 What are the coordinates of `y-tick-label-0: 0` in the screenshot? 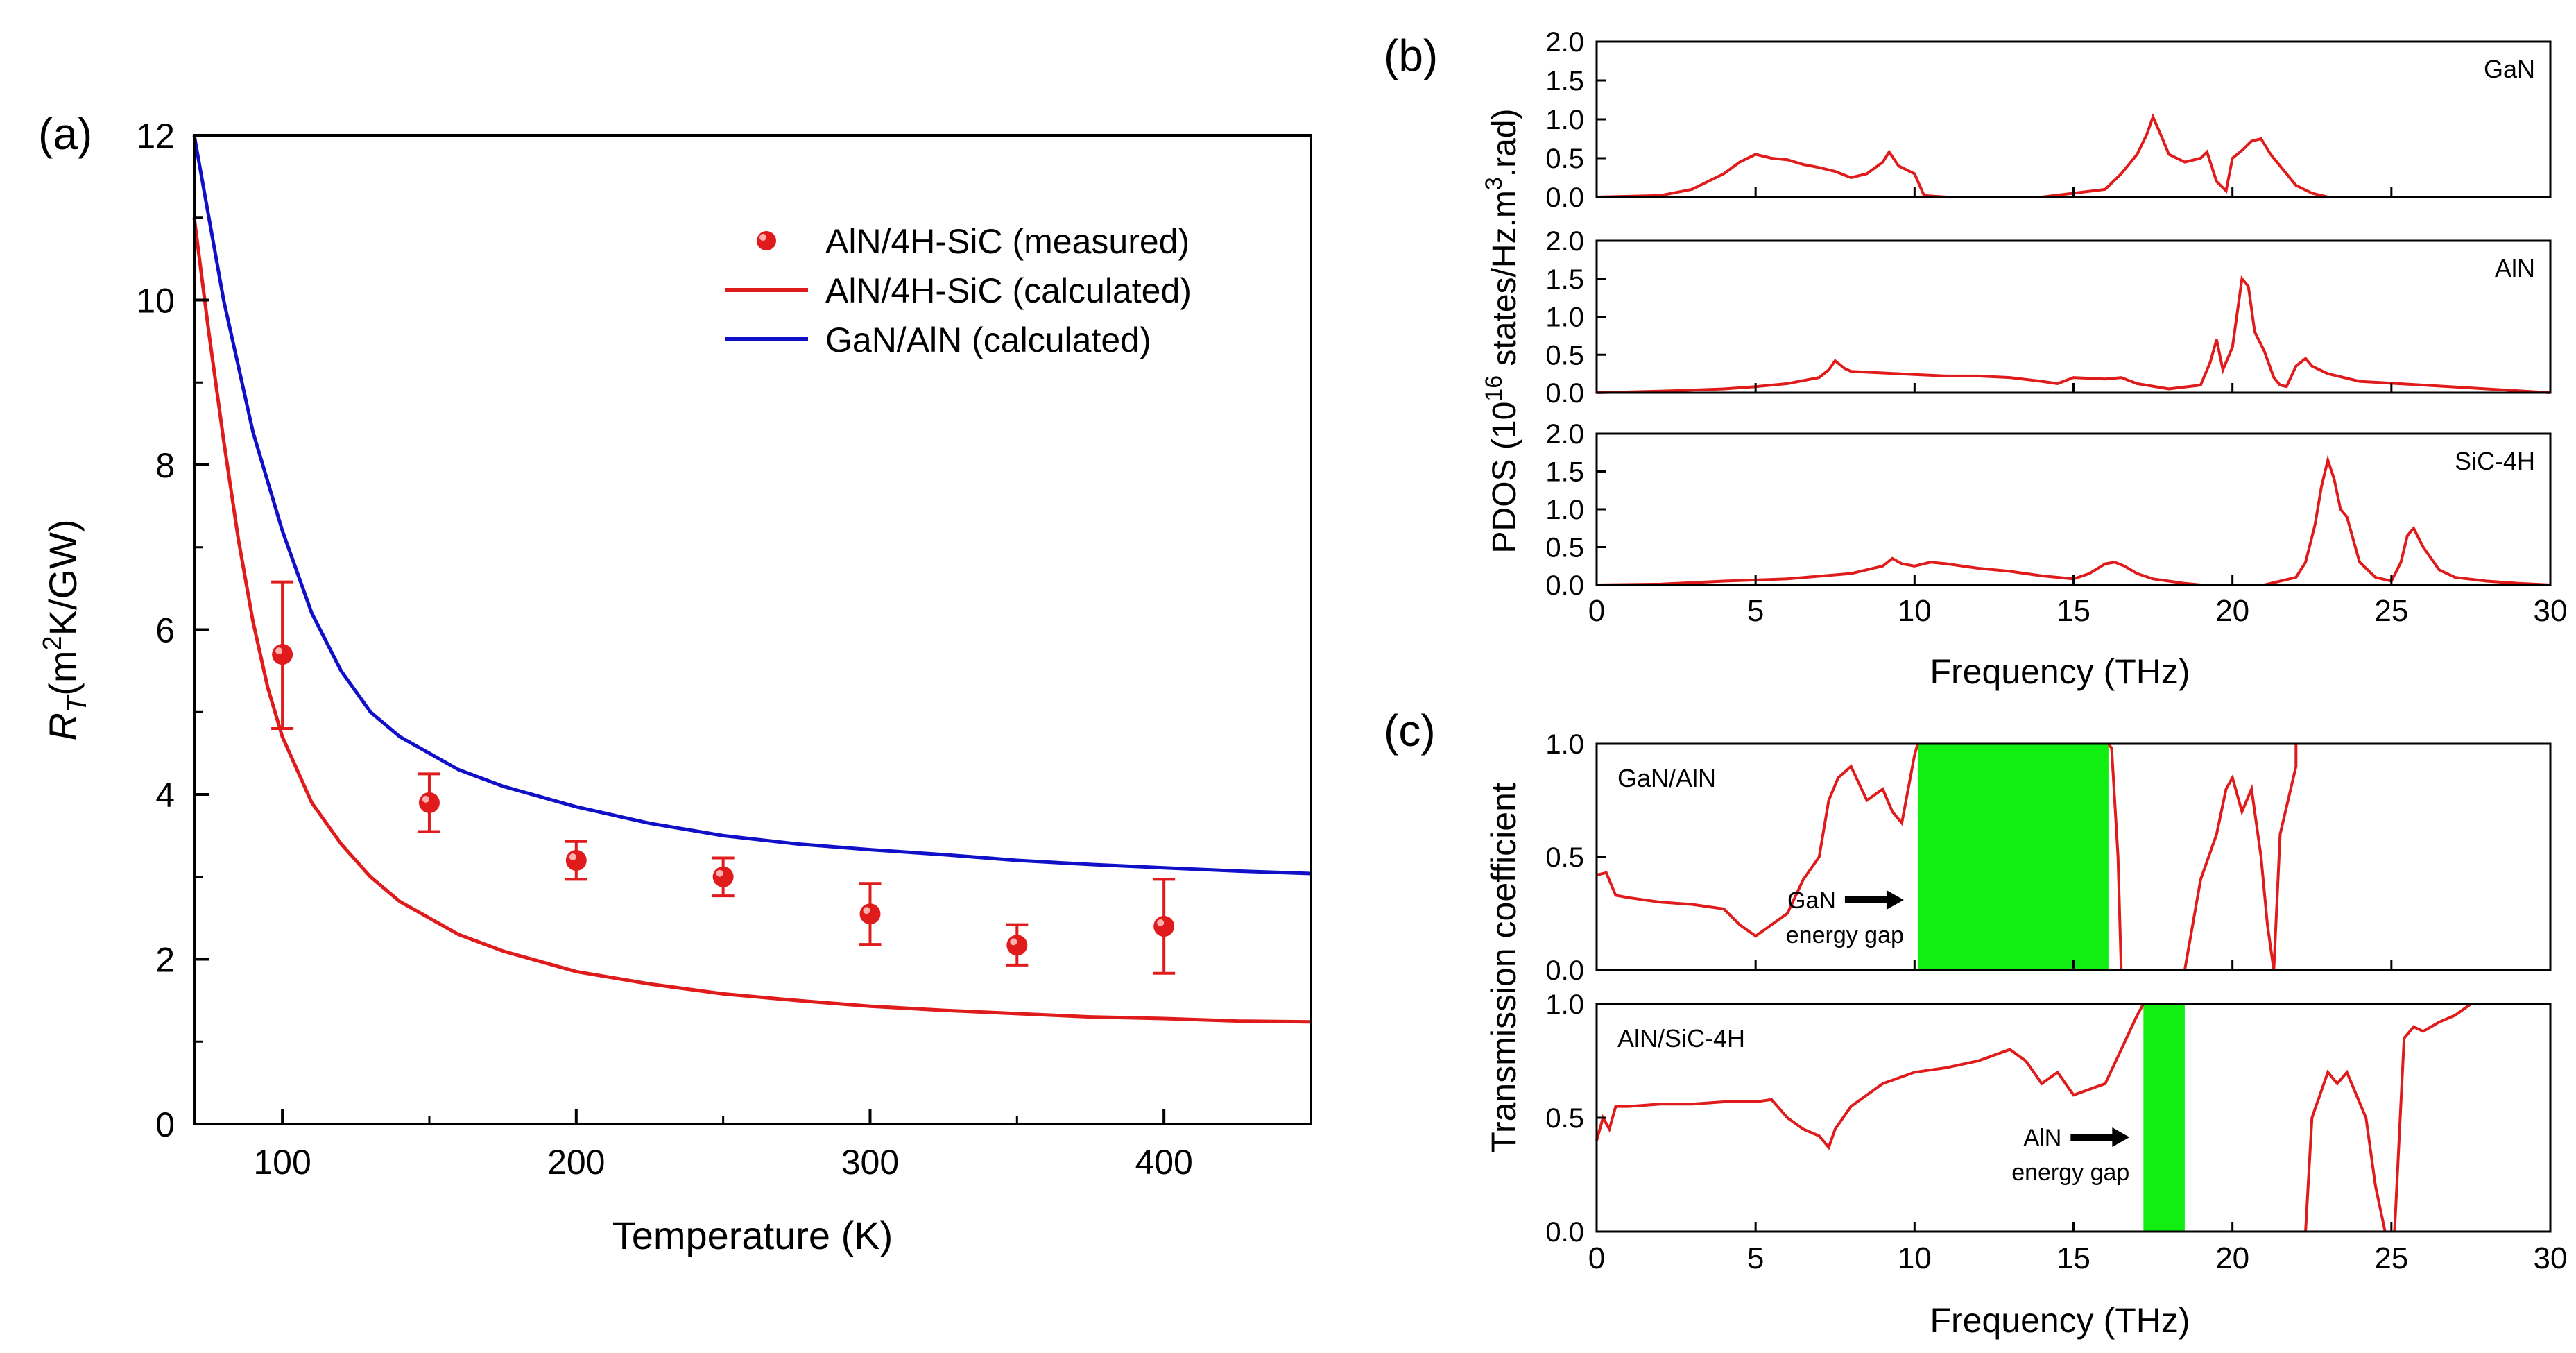 It's located at (165, 1124).